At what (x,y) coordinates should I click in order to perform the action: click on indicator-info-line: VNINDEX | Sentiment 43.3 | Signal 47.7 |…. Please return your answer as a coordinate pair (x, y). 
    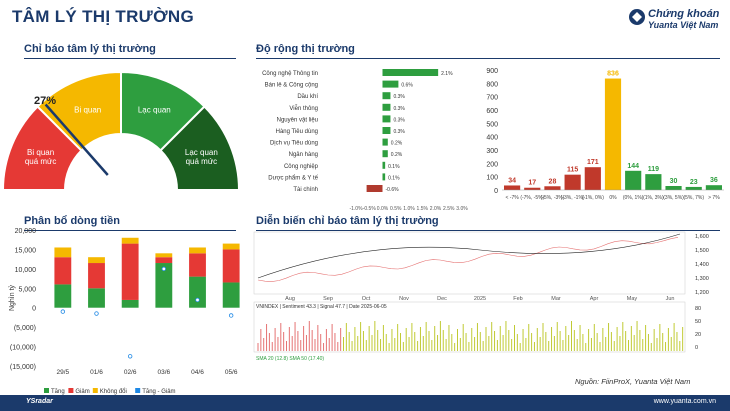
    Looking at the image, I should click on (321, 307).